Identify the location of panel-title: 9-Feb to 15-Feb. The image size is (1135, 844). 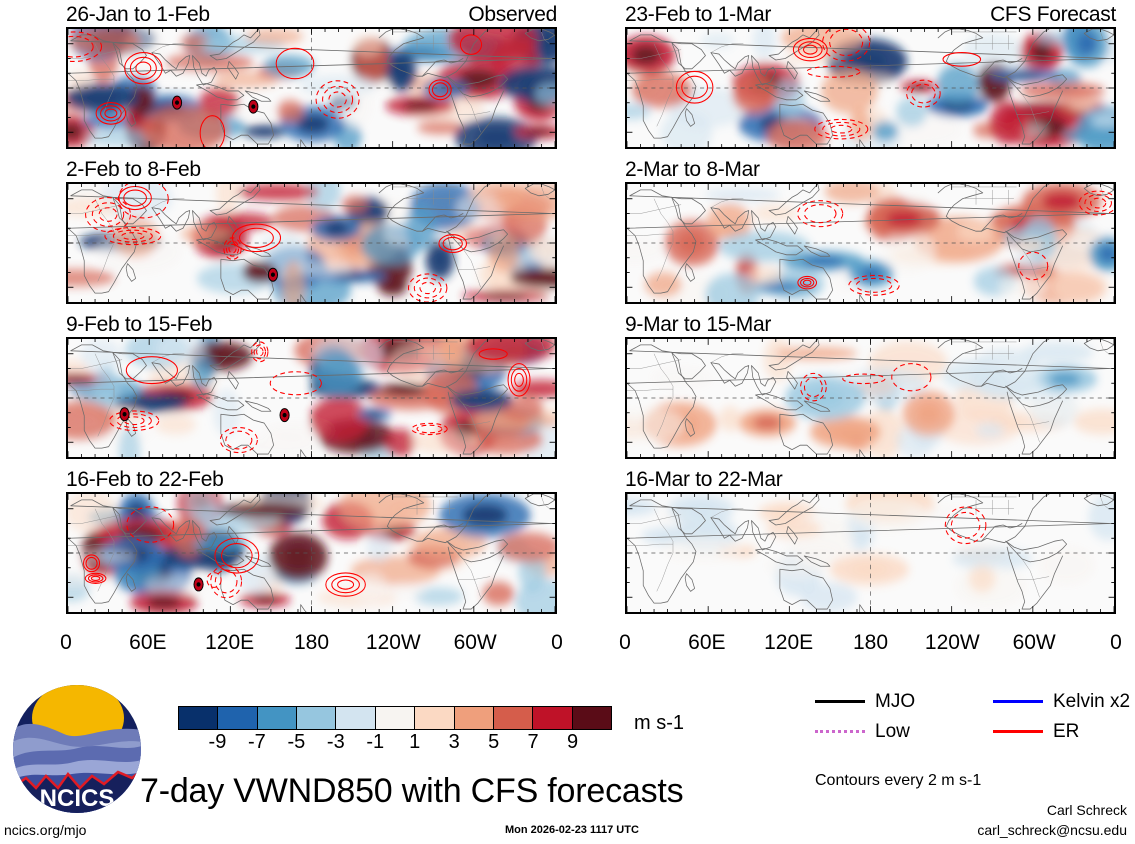
(139, 324).